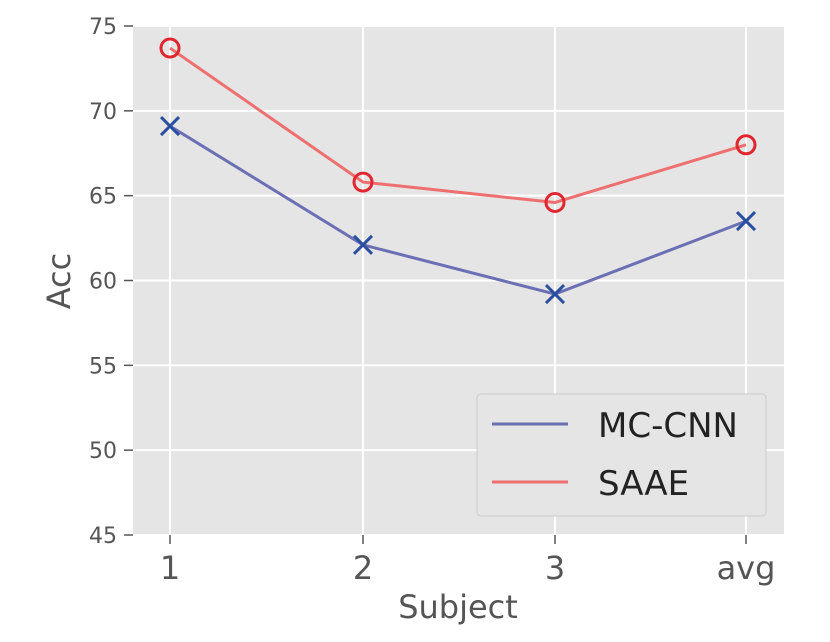  What do you see at coordinates (103, 366) in the screenshot?
I see `y-tick-label: 55` at bounding box center [103, 366].